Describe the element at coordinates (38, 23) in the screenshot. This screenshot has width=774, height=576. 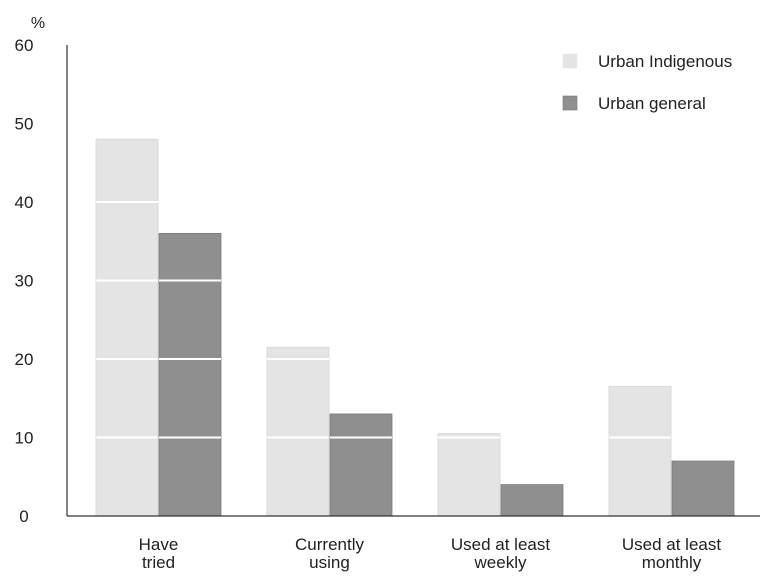
I see `y-axis-unit-label: %` at that location.